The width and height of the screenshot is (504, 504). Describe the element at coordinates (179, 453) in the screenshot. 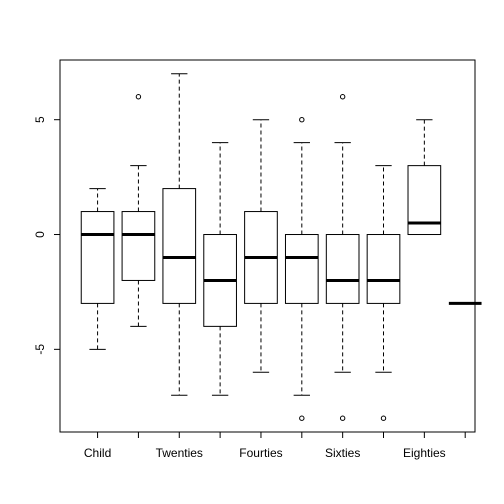

I see `x-tick-label: Twenties` at that location.